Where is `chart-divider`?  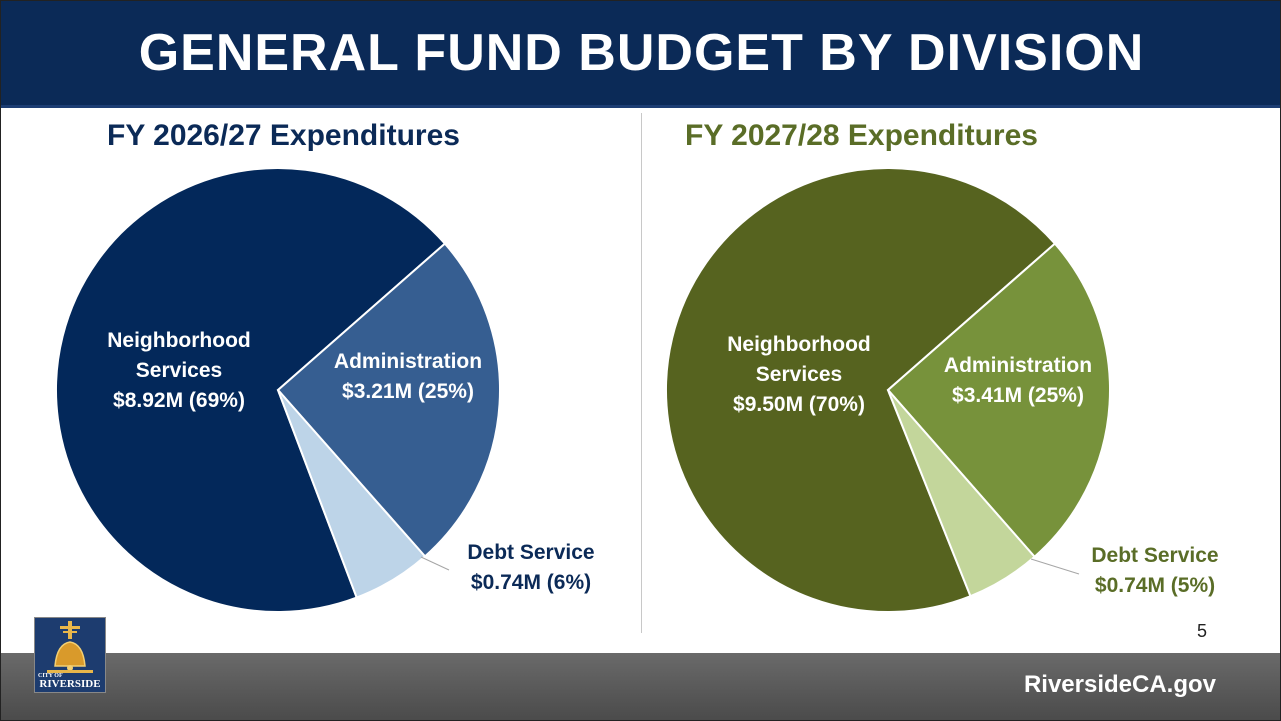 chart-divider is located at coordinates (641, 373).